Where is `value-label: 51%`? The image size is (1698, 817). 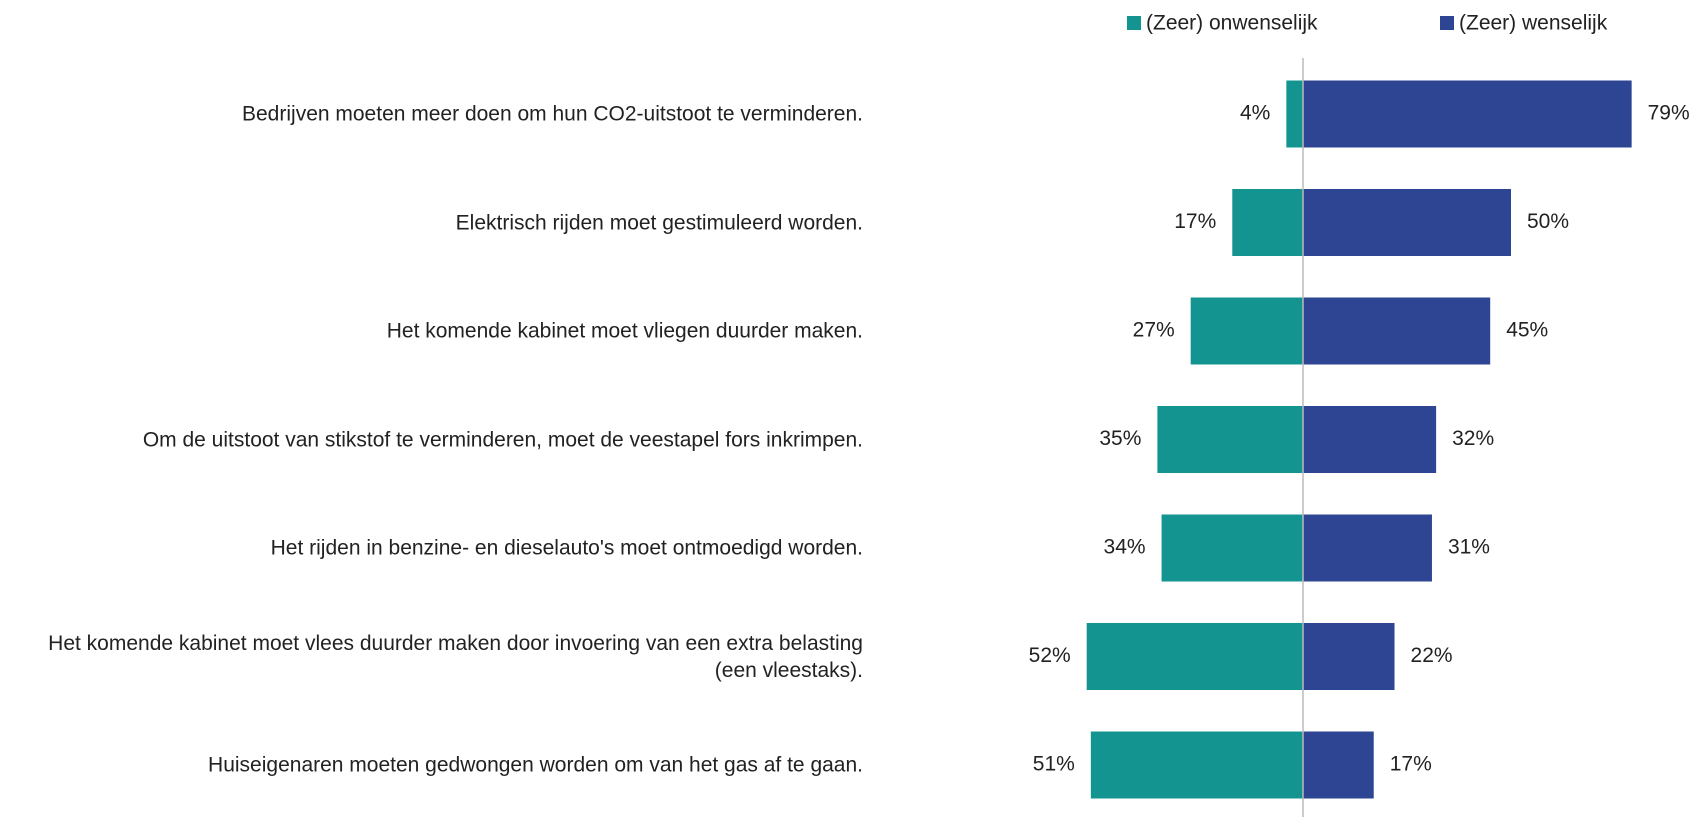
value-label: 51% is located at coordinates (1054, 764).